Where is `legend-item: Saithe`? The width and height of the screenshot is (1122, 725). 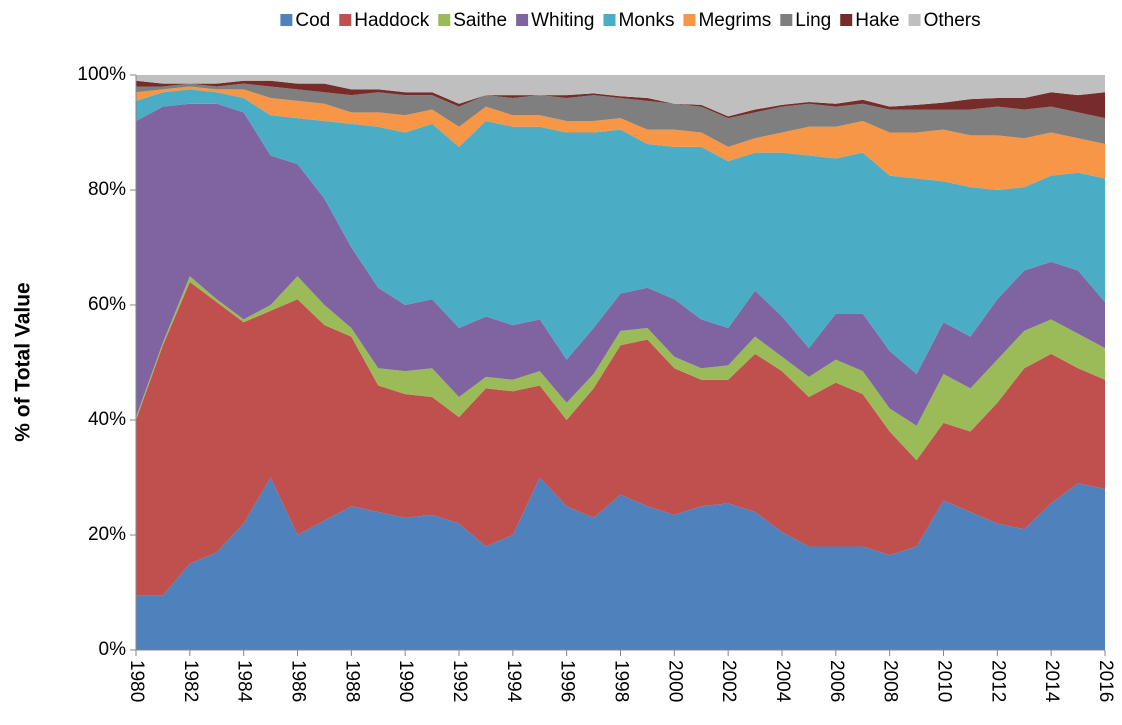
legend-item: Saithe is located at coordinates (472, 20).